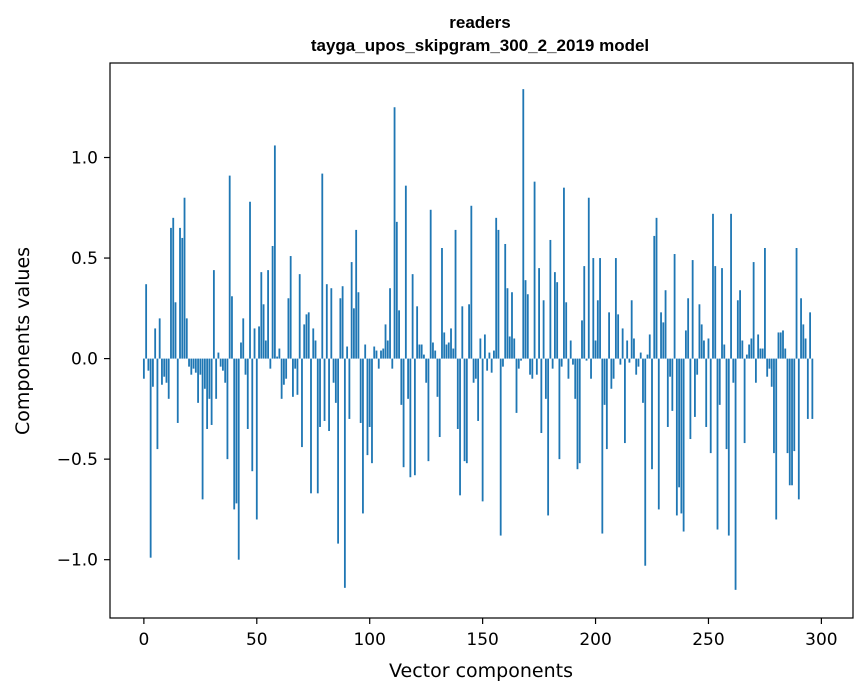  Describe the element at coordinates (77, 460) in the screenshot. I see `y-tick-label: −0.5` at that location.